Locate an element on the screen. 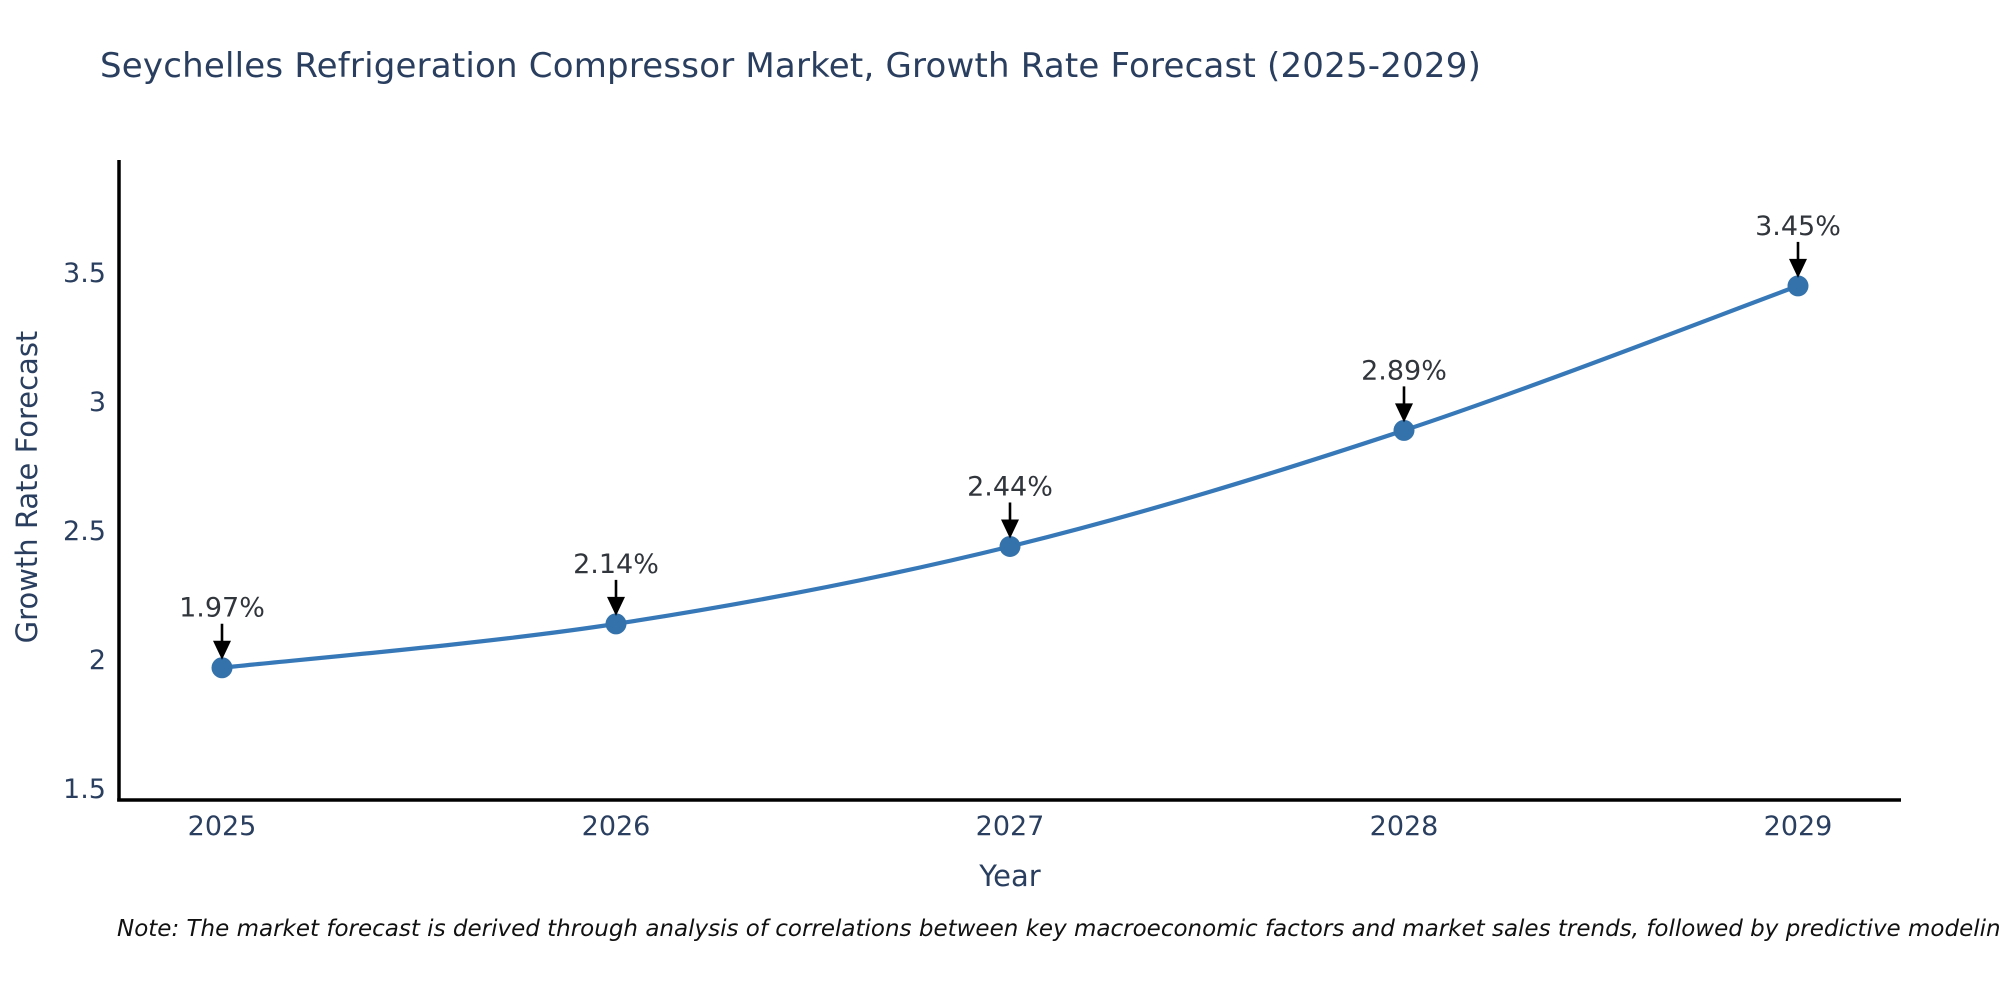  point-value-label: 3.45% is located at coordinates (1798, 226).